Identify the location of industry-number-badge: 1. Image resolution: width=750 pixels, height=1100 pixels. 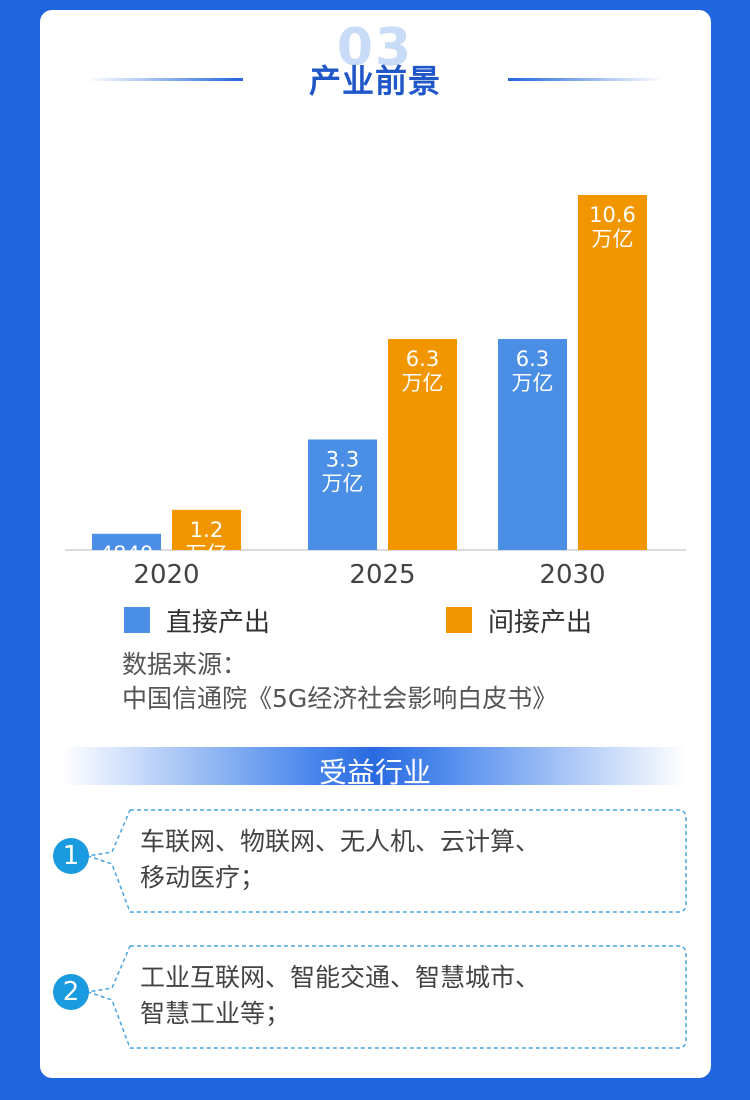
(71, 856).